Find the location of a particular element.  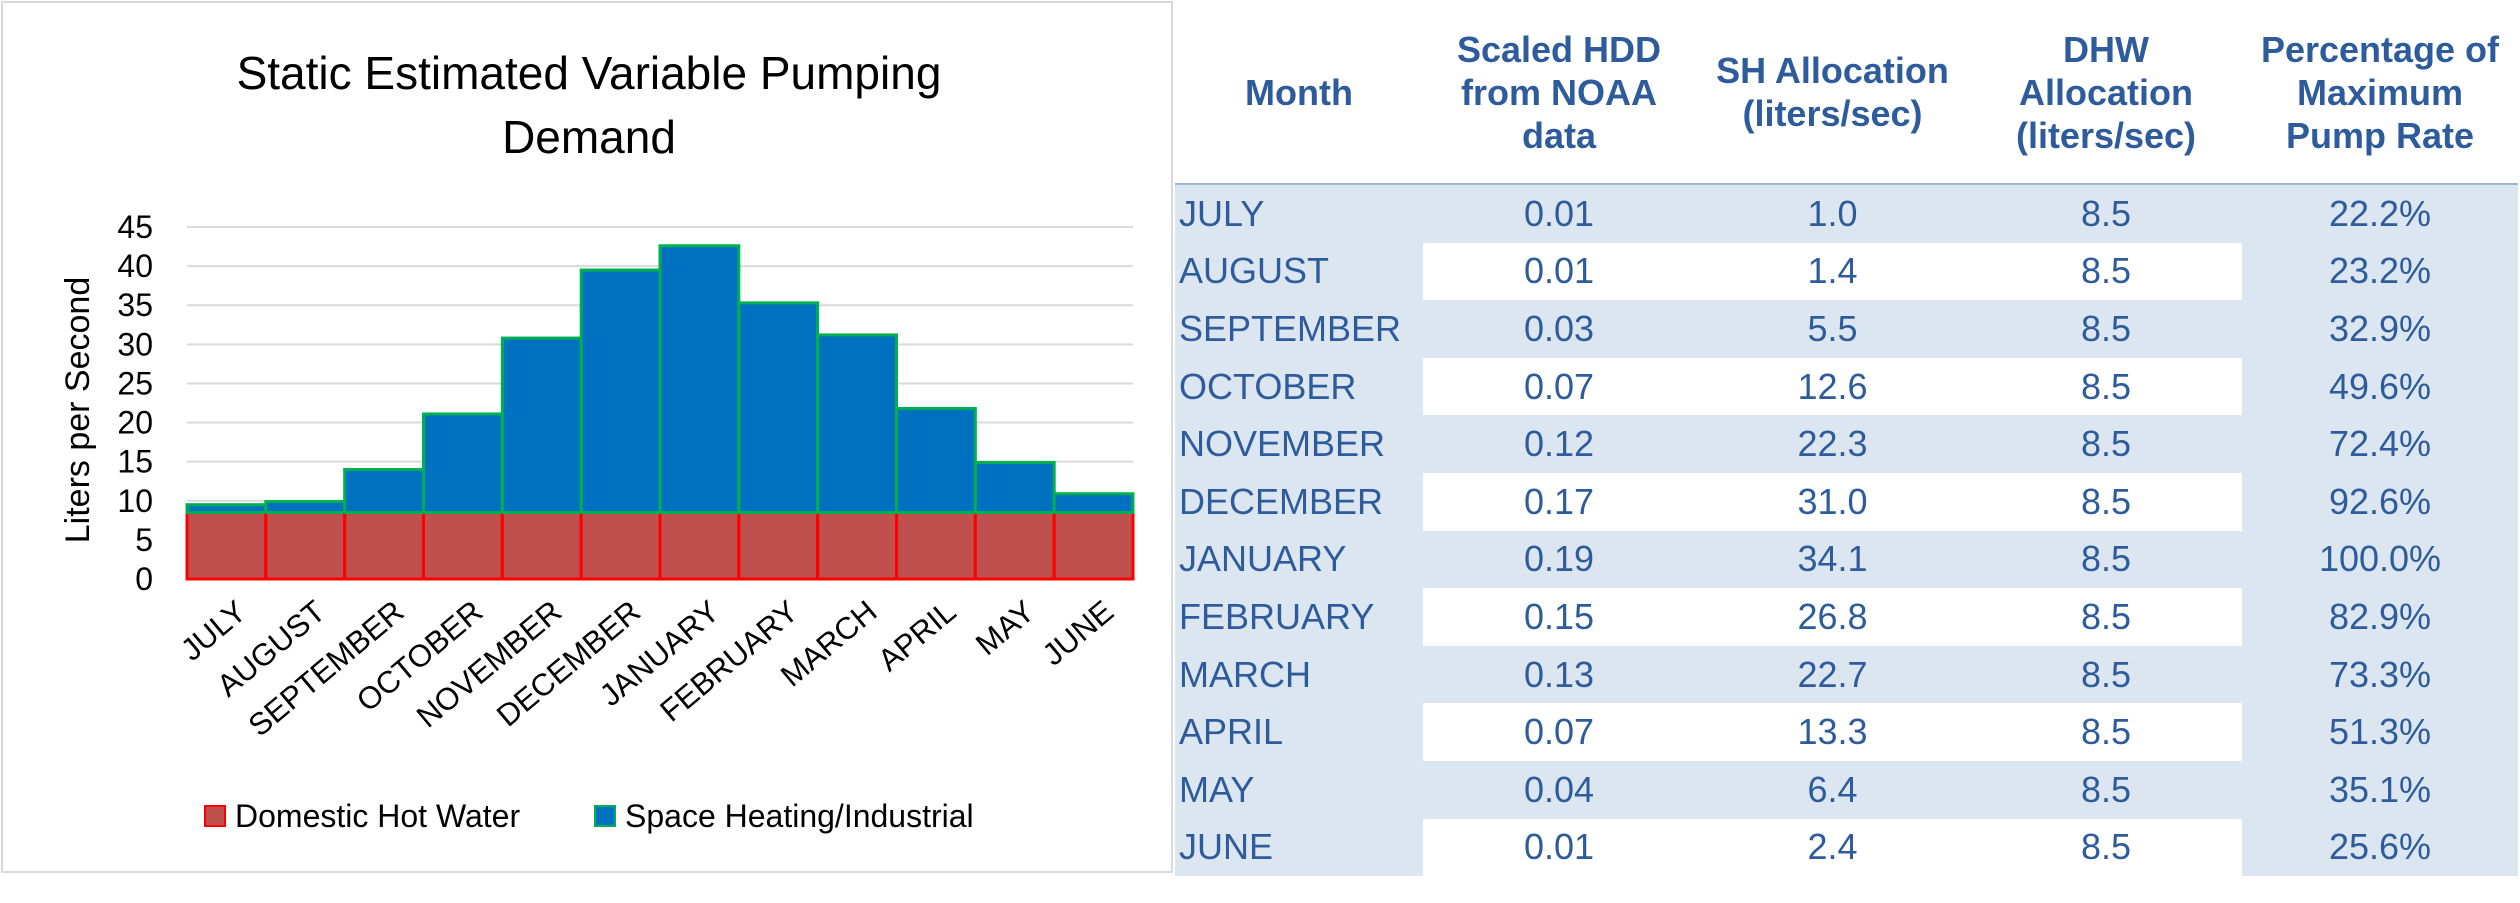

table-row: FEBRUARY 0.15 26.8 8.5 82.9% is located at coordinates (1846, 617).